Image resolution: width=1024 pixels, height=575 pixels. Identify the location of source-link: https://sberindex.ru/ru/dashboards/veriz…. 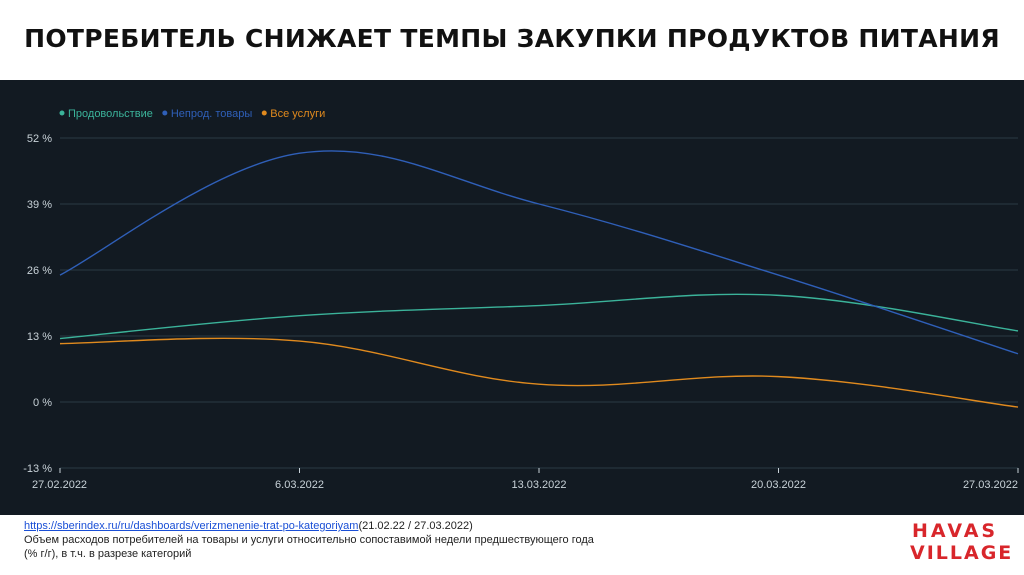
(191, 526).